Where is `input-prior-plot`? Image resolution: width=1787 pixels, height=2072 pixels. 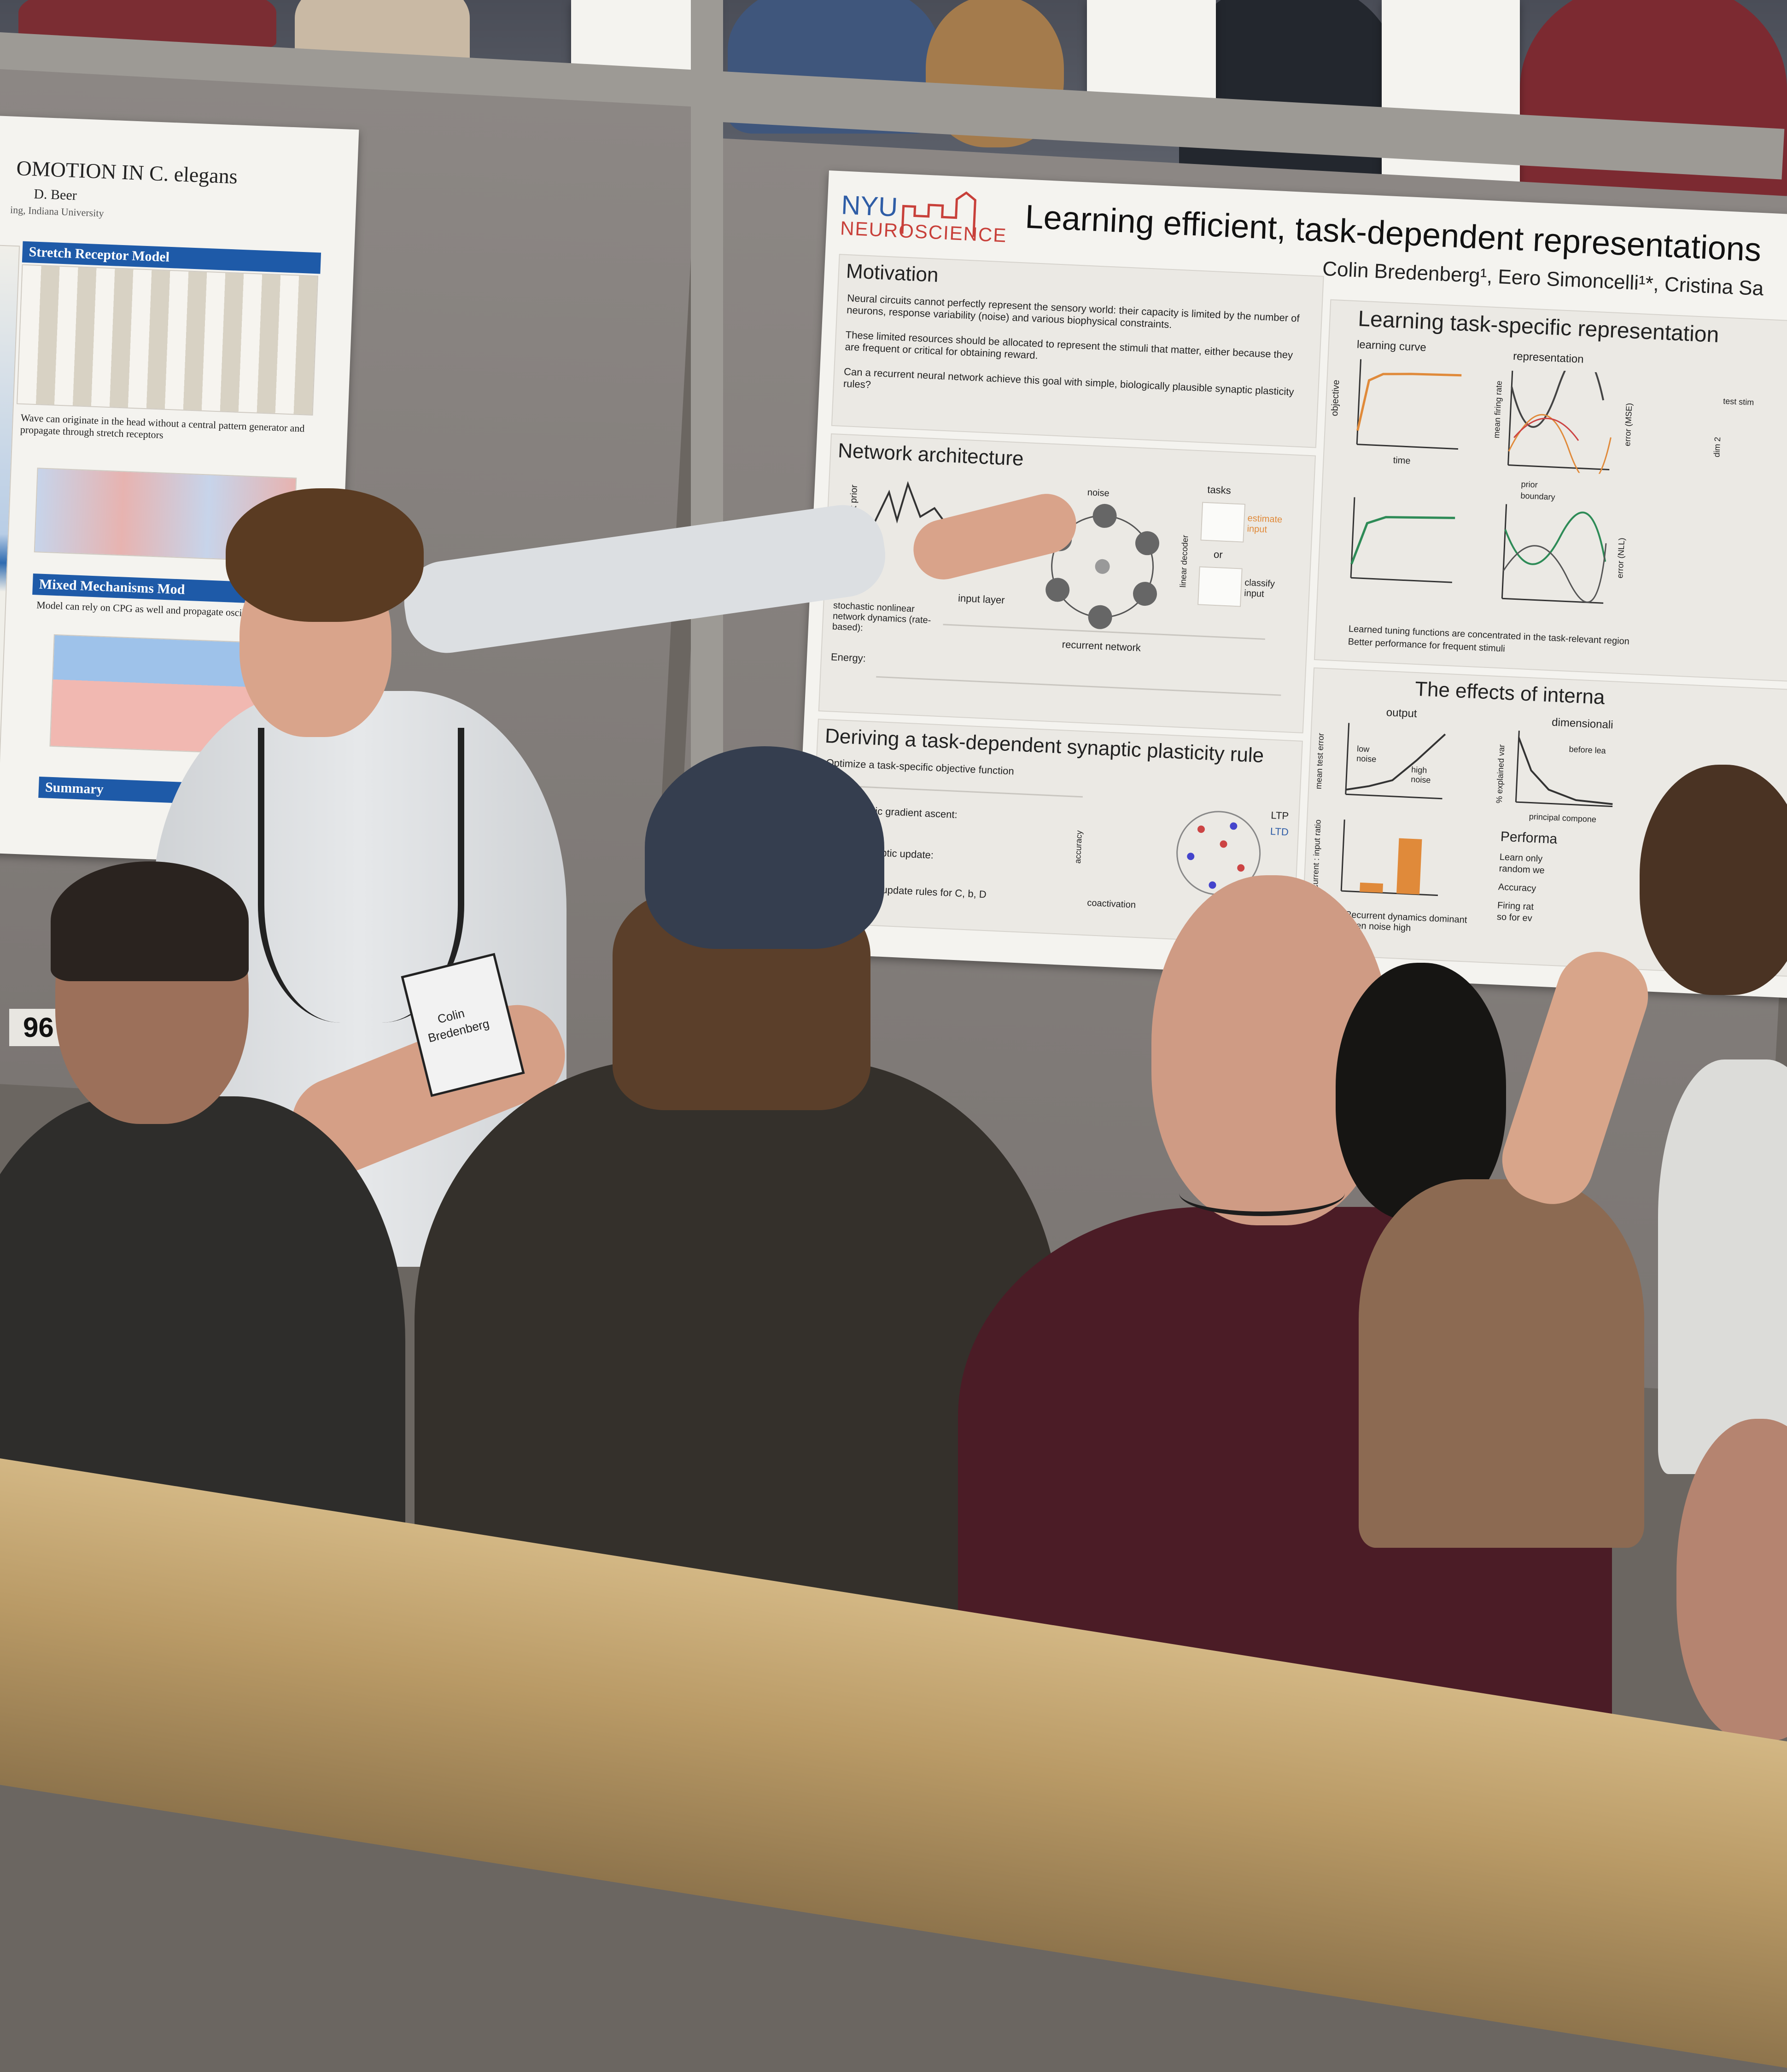 input-prior-plot is located at coordinates (904, 507).